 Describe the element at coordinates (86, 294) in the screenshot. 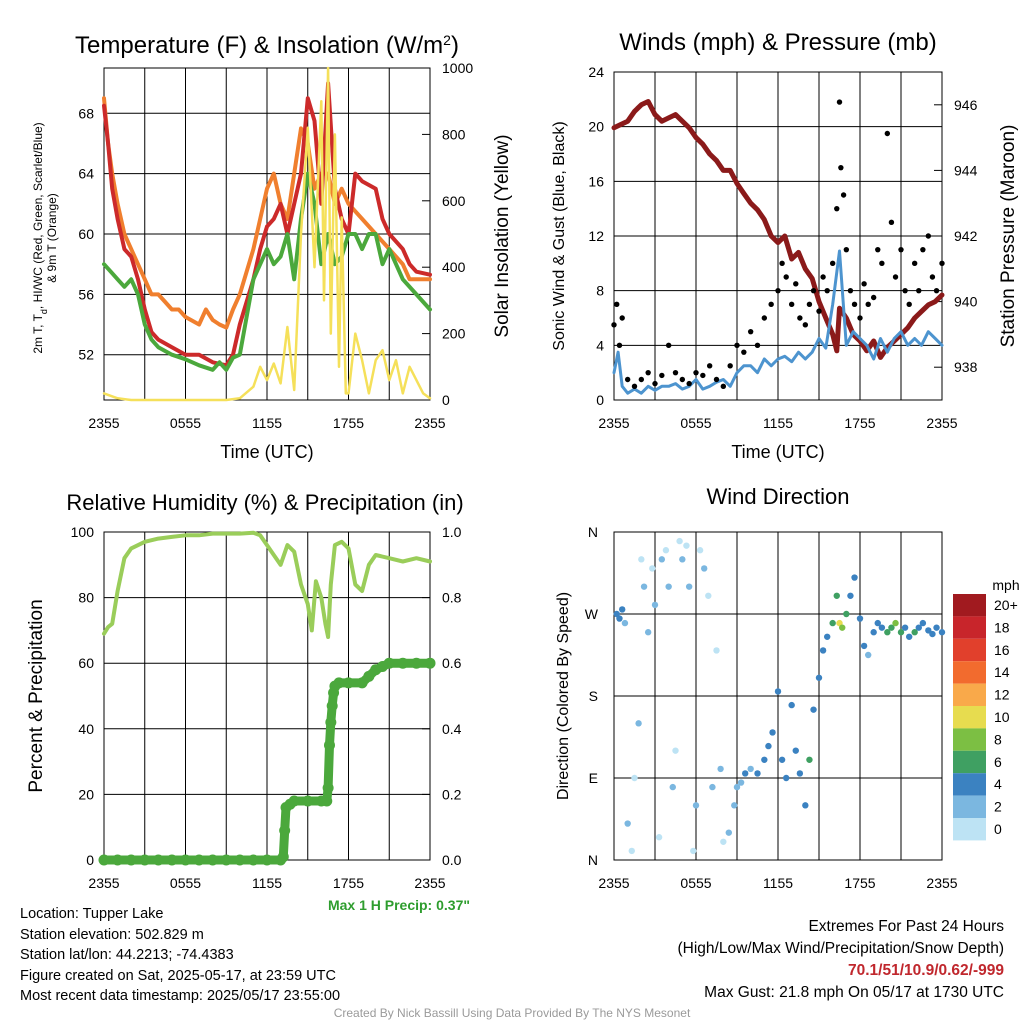

I see `temp-y-tick-label: 56` at that location.